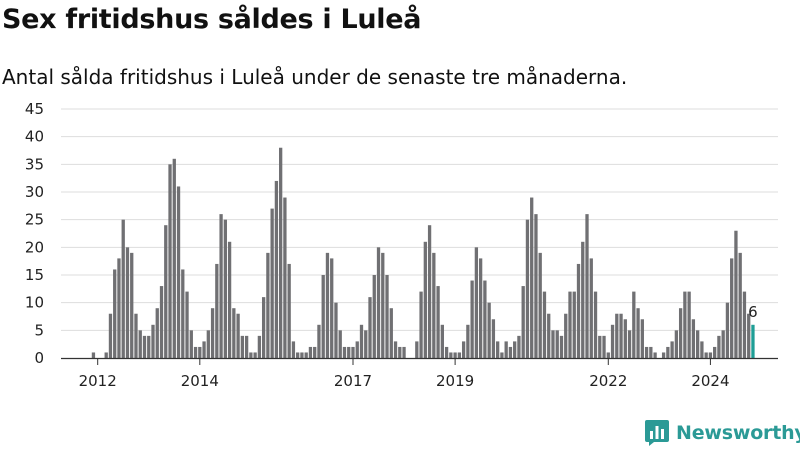  Describe the element at coordinates (753, 312) in the screenshot. I see `data-label: 6` at that location.